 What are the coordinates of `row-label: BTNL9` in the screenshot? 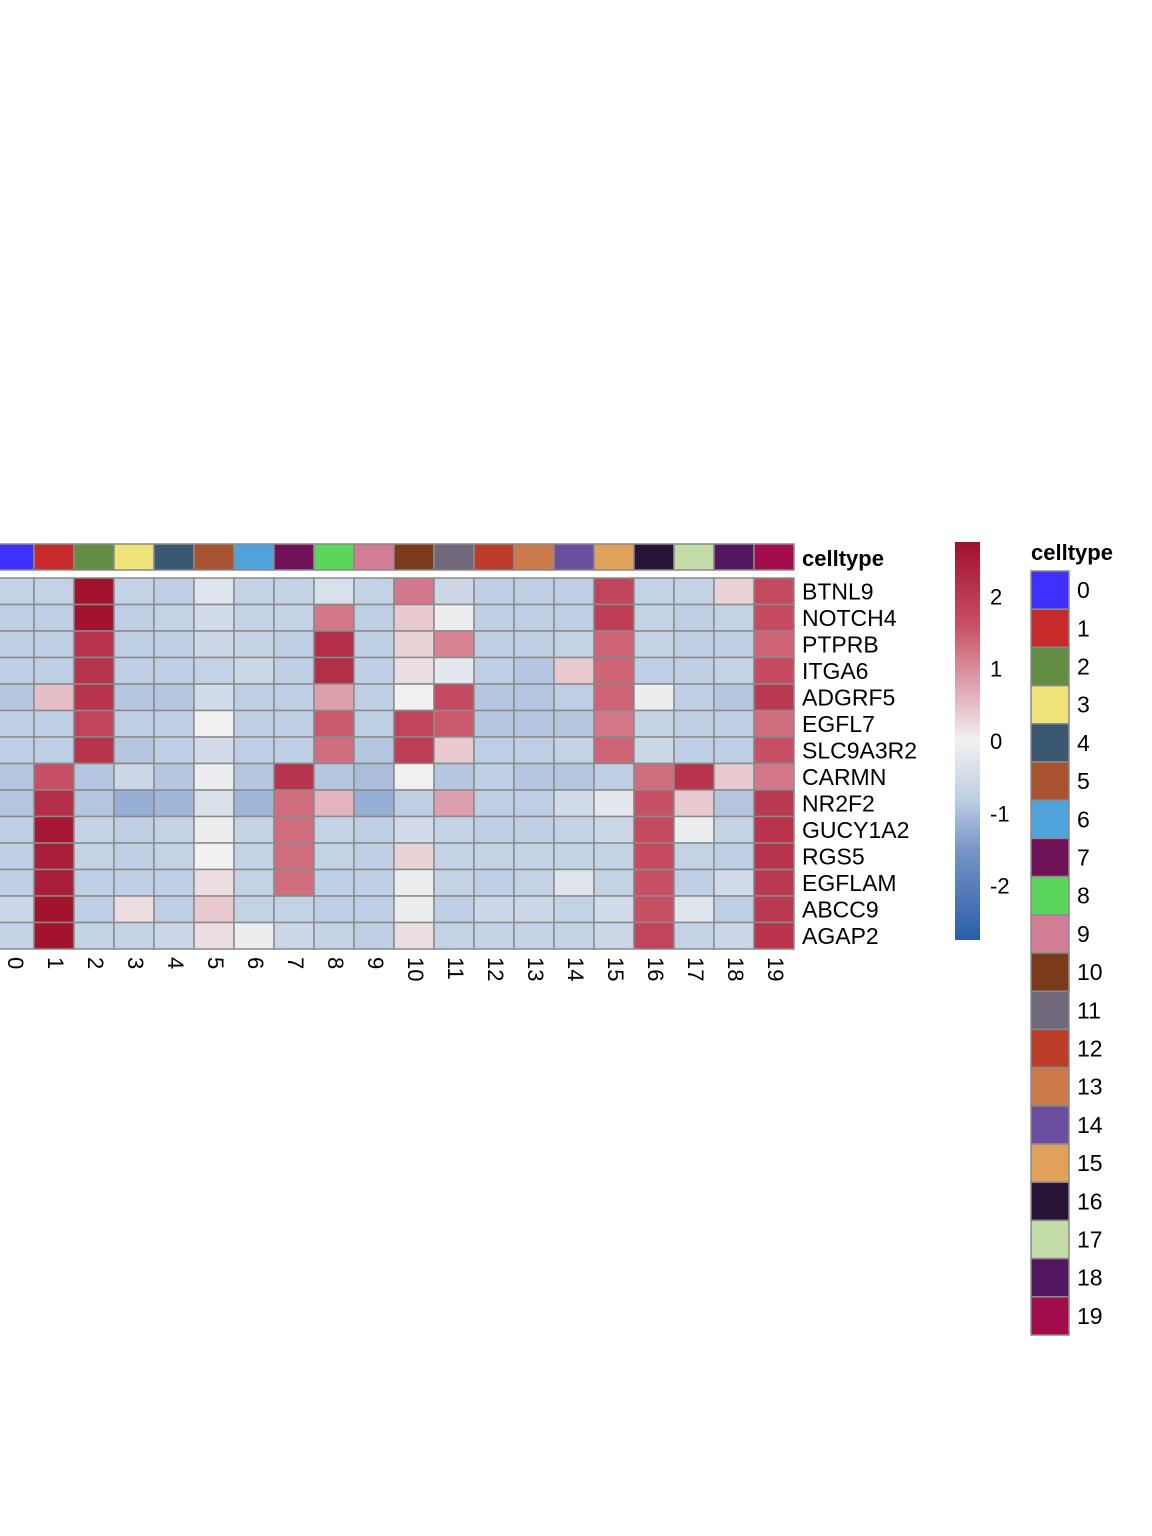 It's located at (838, 591).